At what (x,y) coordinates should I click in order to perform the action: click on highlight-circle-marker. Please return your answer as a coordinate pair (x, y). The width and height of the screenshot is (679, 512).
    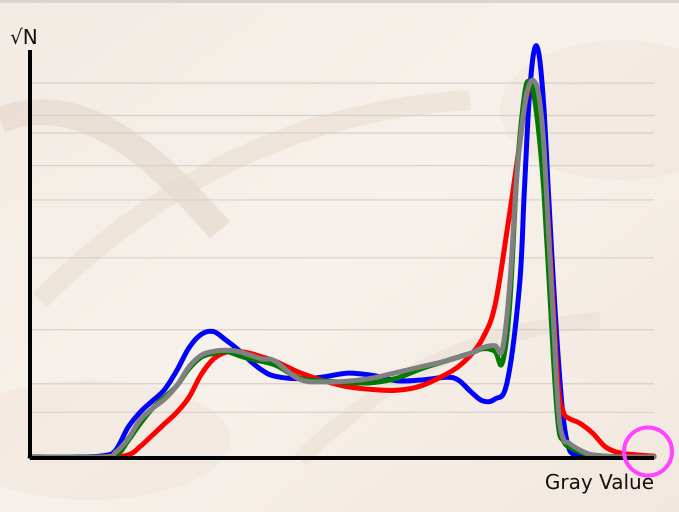
    Looking at the image, I should click on (648, 451).